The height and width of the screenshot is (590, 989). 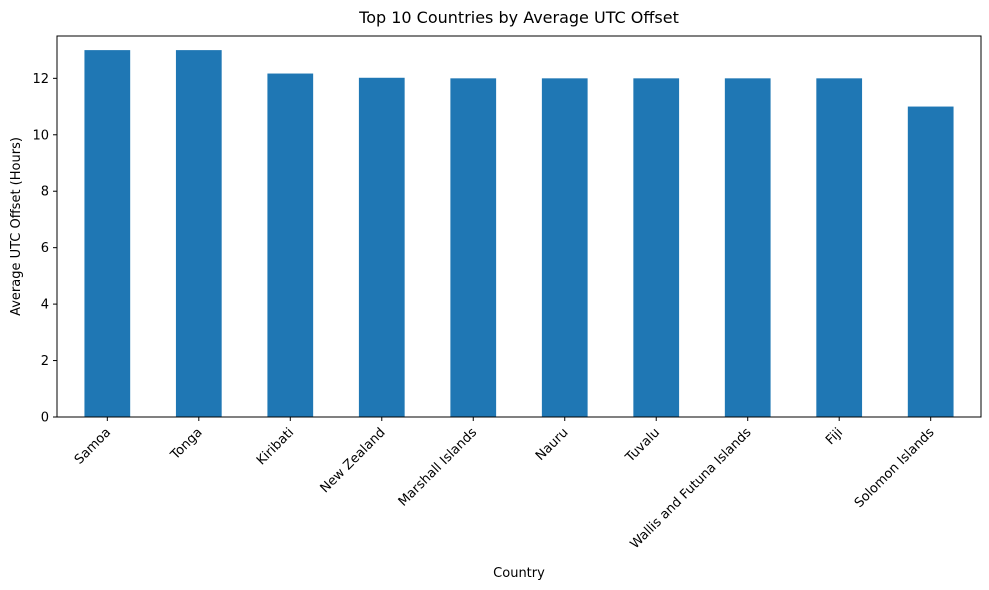 I want to click on y-tick-label: 8, so click(x=45, y=192).